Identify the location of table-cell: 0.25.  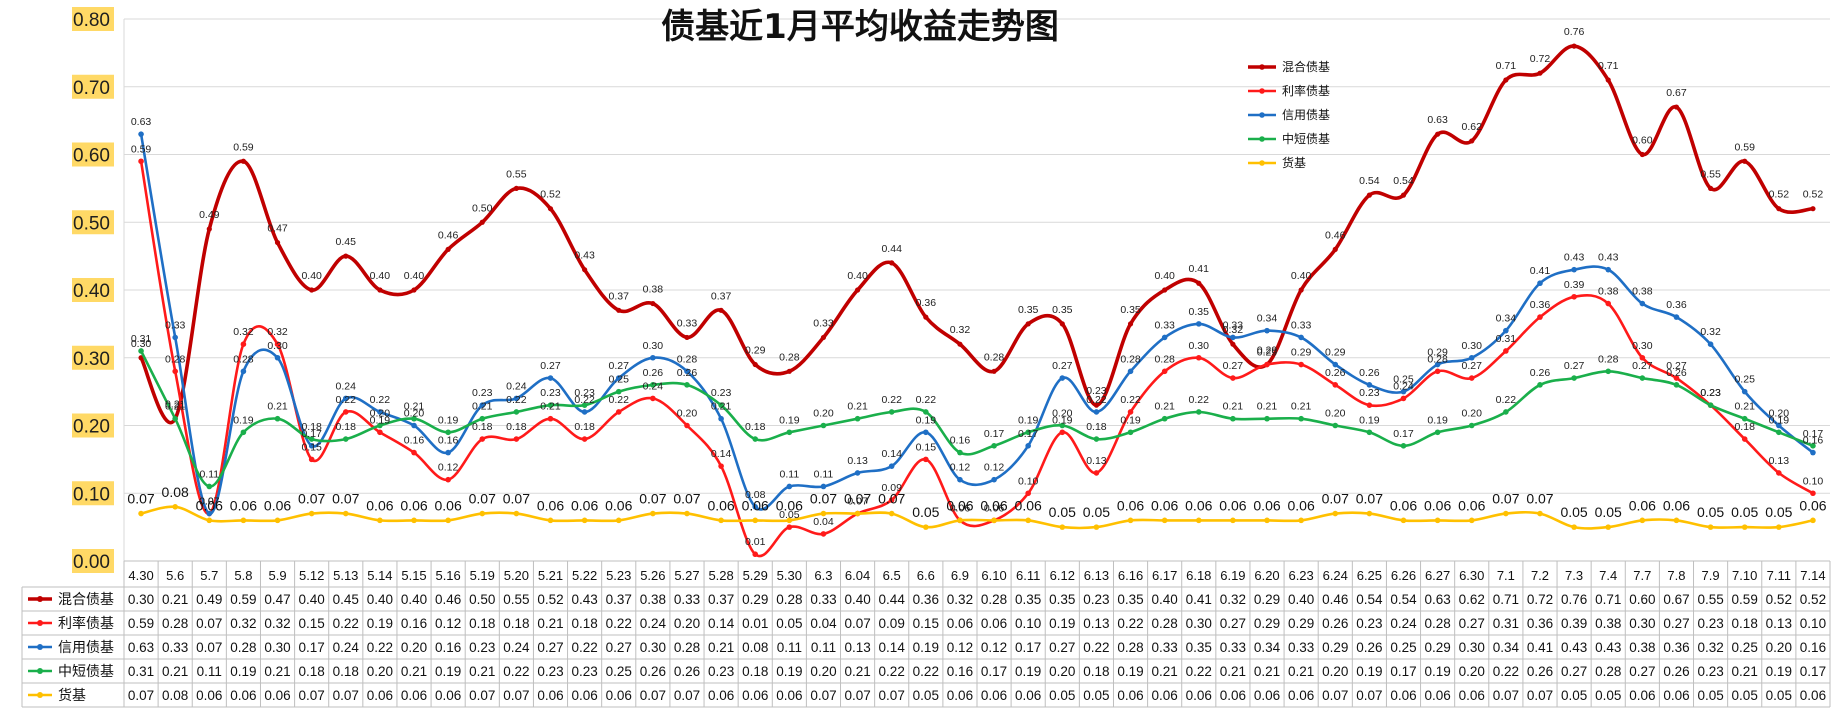
(1745, 647).